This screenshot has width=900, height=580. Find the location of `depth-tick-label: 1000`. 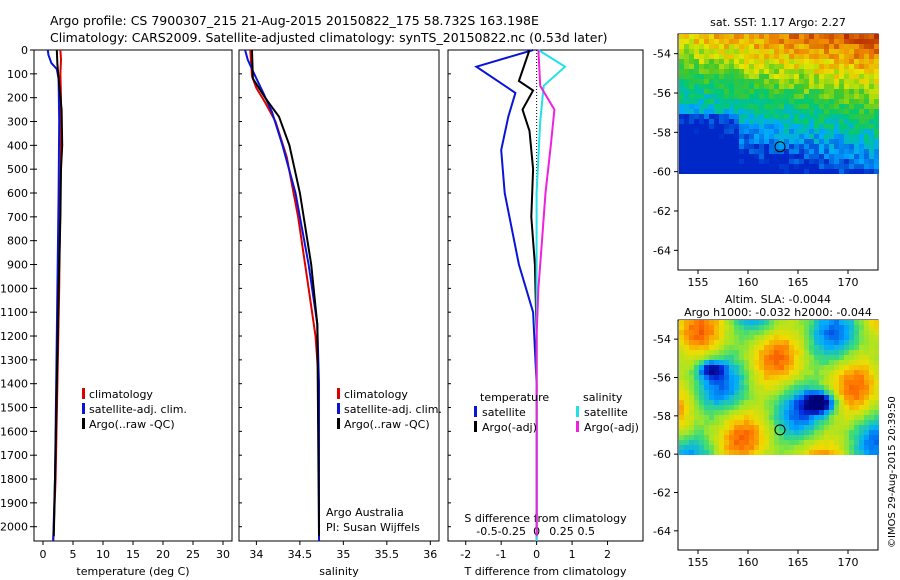

depth-tick-label: 1000 is located at coordinates (14, 288).